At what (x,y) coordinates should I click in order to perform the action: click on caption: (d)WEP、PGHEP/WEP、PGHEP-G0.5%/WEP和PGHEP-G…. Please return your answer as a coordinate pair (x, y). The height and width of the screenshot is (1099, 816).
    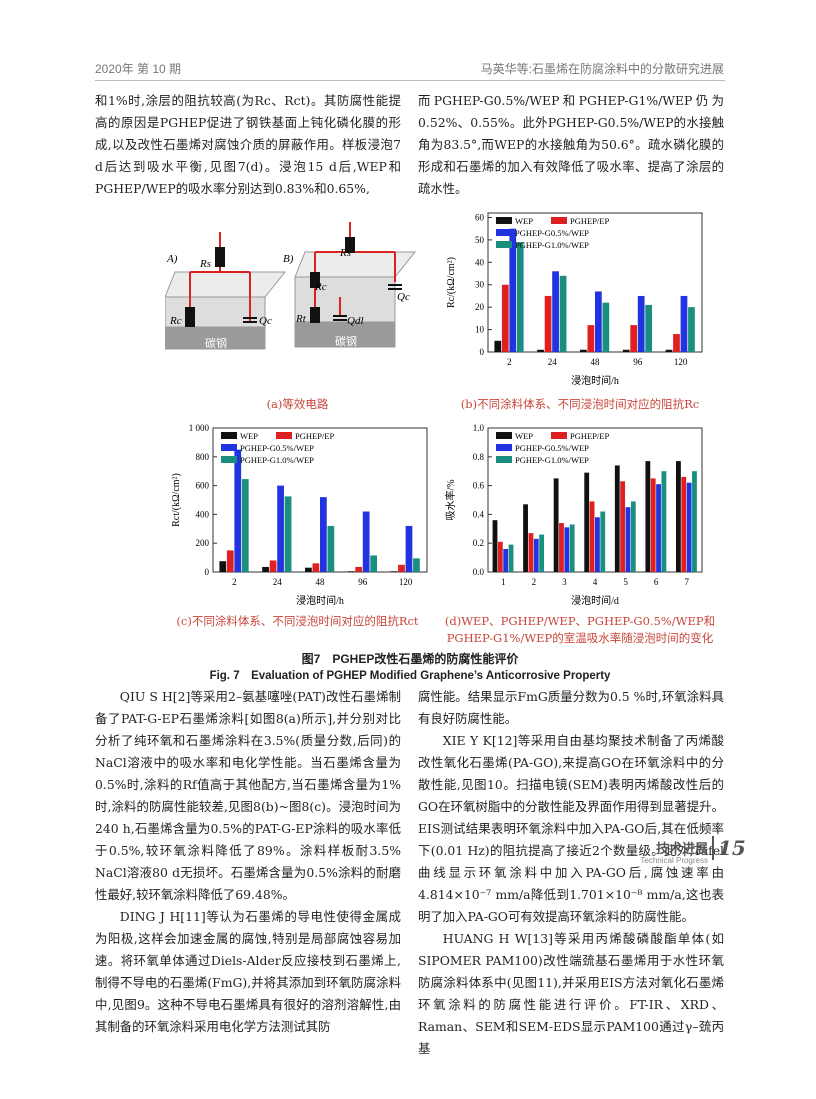
    Looking at the image, I should click on (580, 629).